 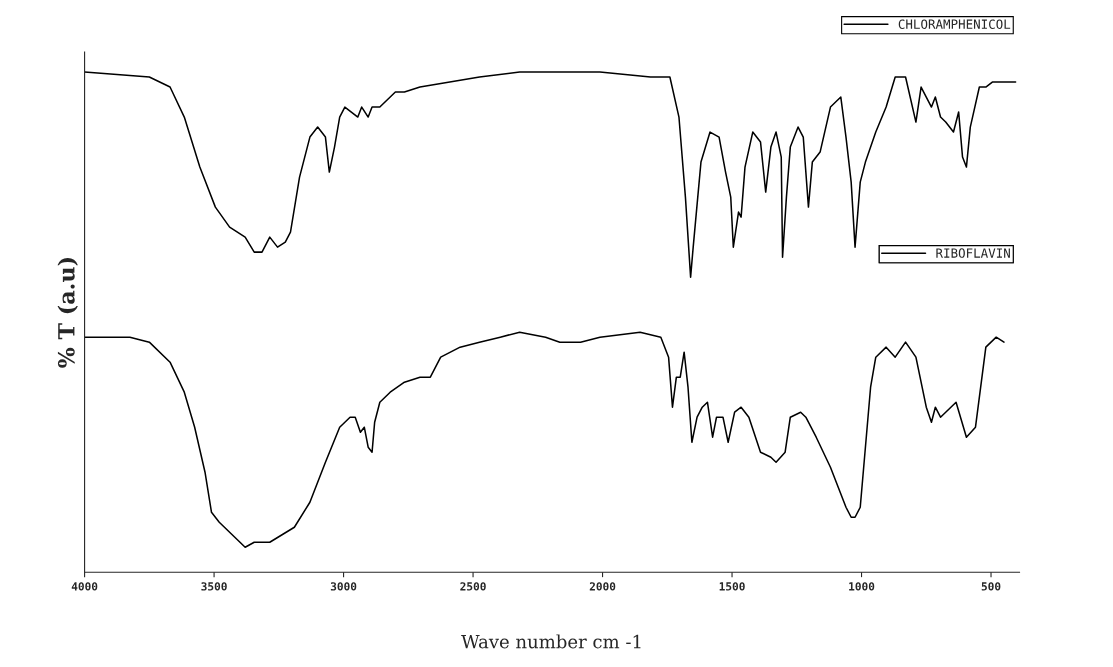 What do you see at coordinates (67, 313) in the screenshot?
I see `y-axis-title: % T (a.u)` at bounding box center [67, 313].